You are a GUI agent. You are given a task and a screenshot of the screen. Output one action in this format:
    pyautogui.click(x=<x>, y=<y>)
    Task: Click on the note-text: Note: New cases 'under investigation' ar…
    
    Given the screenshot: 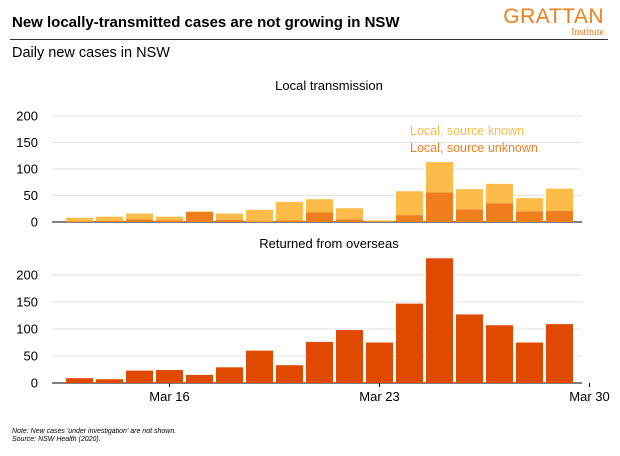 What is the action you would take?
    pyautogui.click(x=94, y=431)
    